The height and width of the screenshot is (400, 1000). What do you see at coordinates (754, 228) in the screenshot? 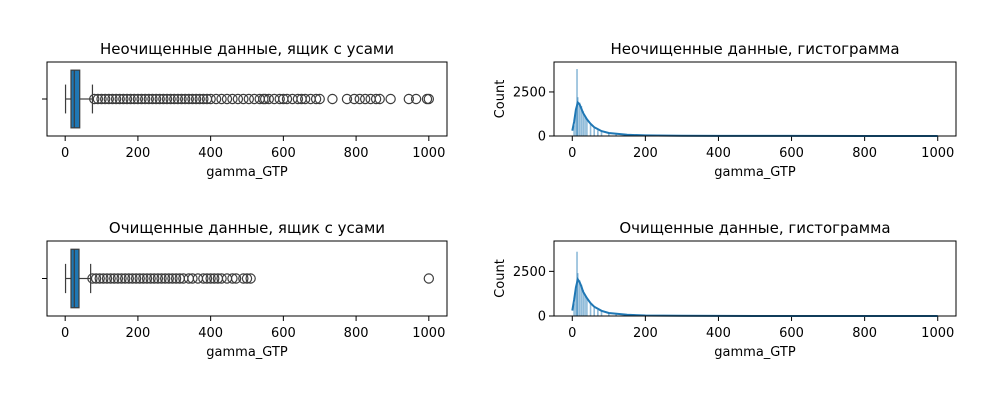
I see `chart-title: Очищенные данные, гистограмма` at bounding box center [754, 228].